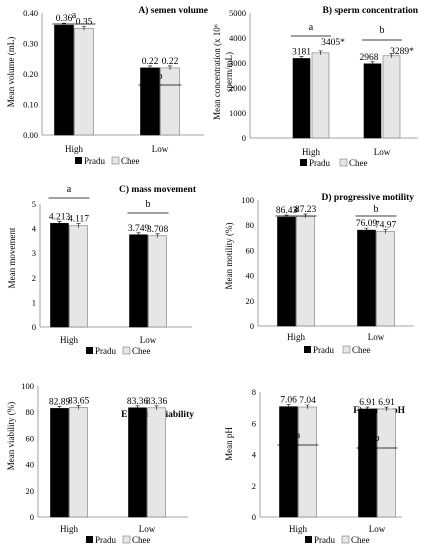 The width and height of the screenshot is (425, 550). I want to click on data-label: 0.36, so click(64, 19).